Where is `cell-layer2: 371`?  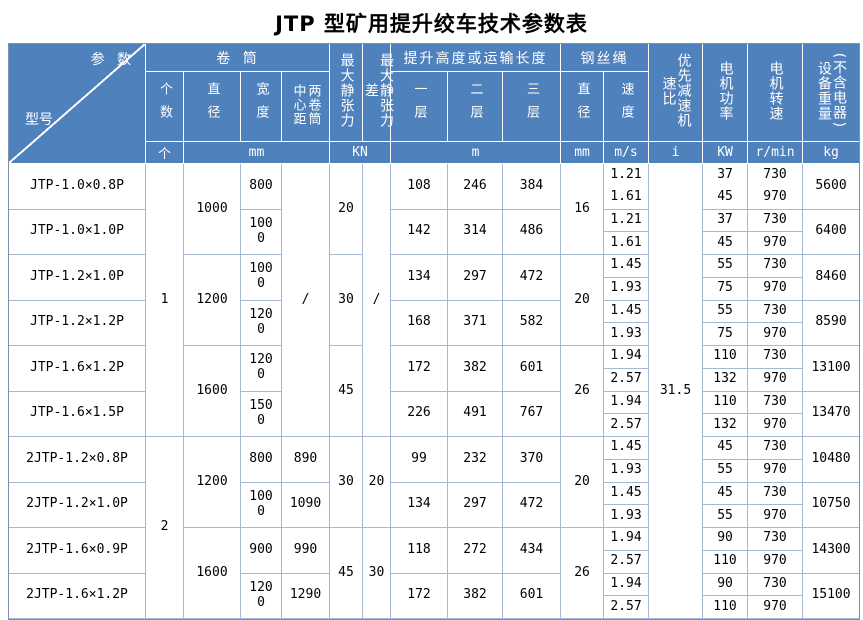
cell-layer2: 371 is located at coordinates (475, 323).